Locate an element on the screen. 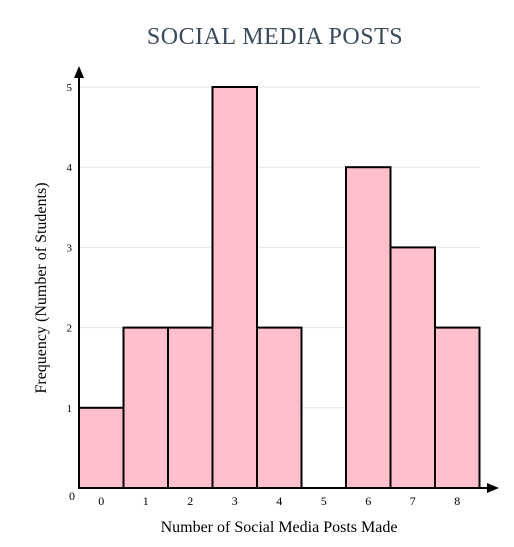 The height and width of the screenshot is (547, 514). x-tick-label: 2 is located at coordinates (190, 501).